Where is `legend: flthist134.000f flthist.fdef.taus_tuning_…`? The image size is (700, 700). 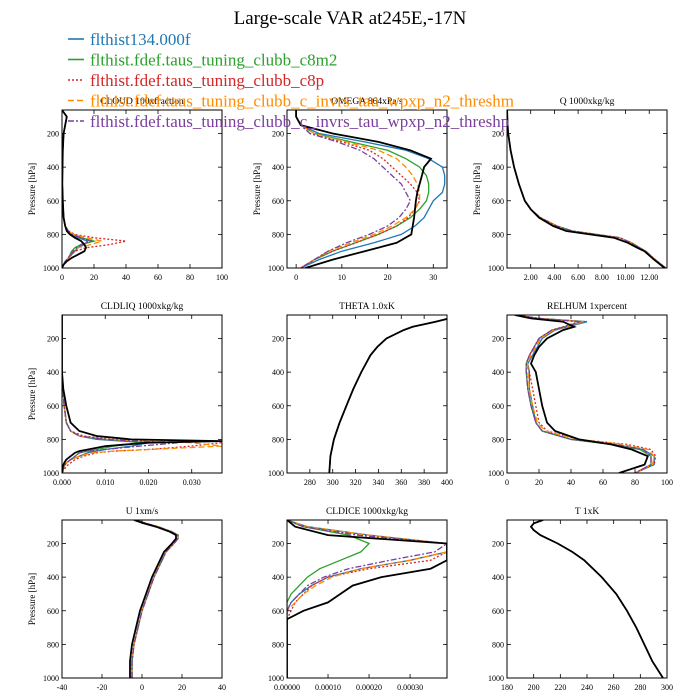 legend: flthist134.000f flthist.fdef.taus_tuning_… is located at coordinates (291, 80).